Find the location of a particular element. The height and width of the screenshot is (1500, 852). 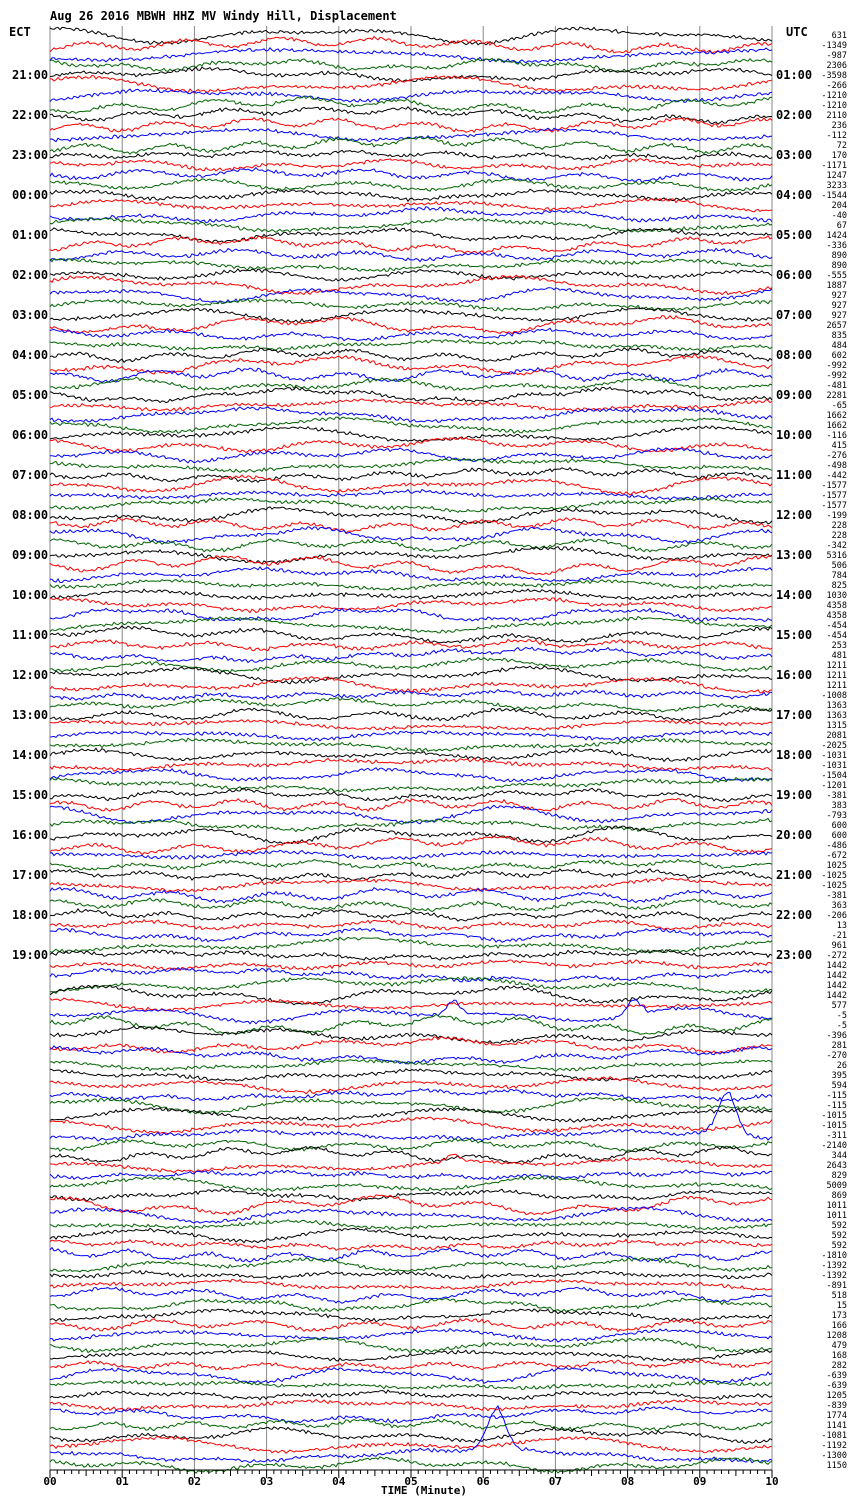

left-hour-label-3: 00:00 is located at coordinates (30, 195).